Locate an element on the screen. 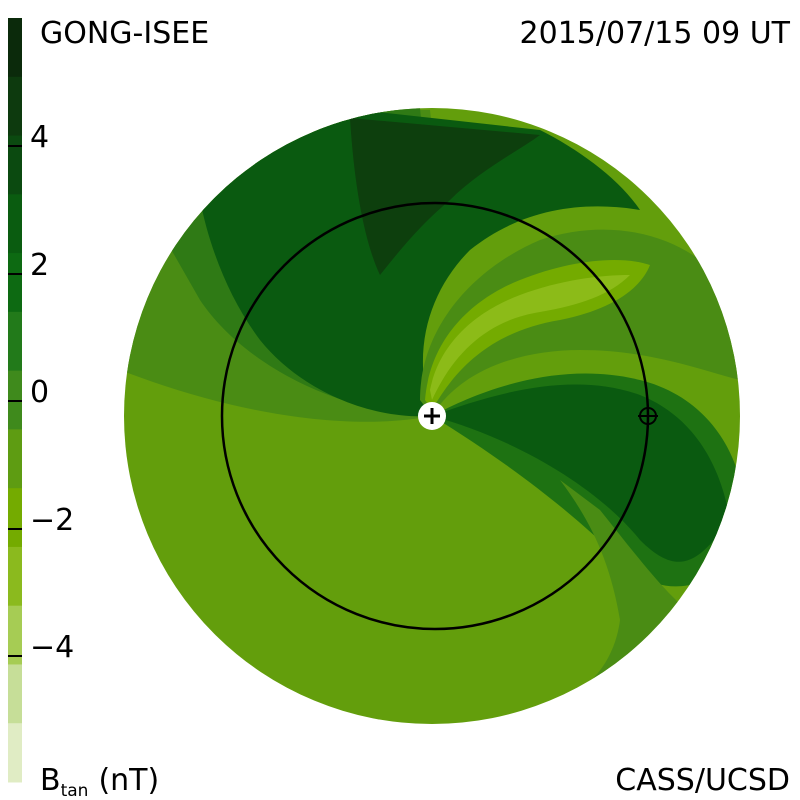 The image size is (800, 800). tick-label: −4 is located at coordinates (52, 647).